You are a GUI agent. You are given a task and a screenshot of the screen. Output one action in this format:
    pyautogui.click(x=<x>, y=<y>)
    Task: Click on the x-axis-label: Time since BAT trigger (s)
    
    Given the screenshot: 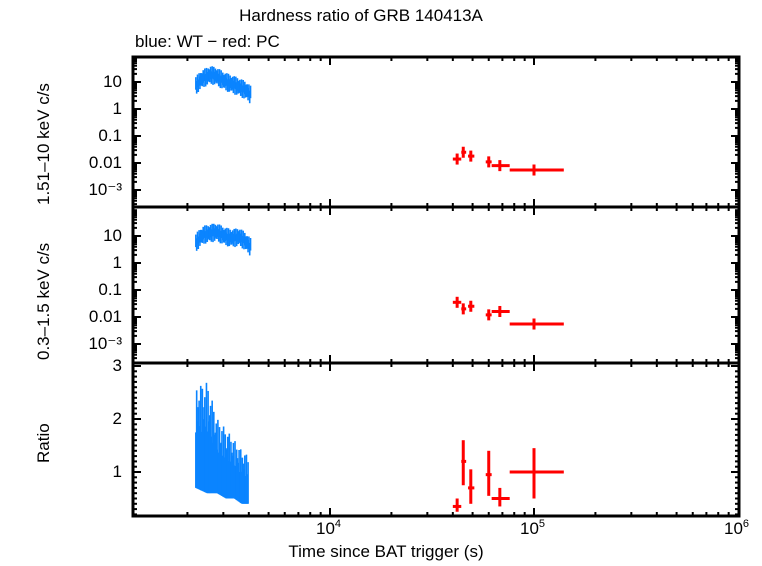 What is the action you would take?
    pyautogui.click(x=386, y=551)
    